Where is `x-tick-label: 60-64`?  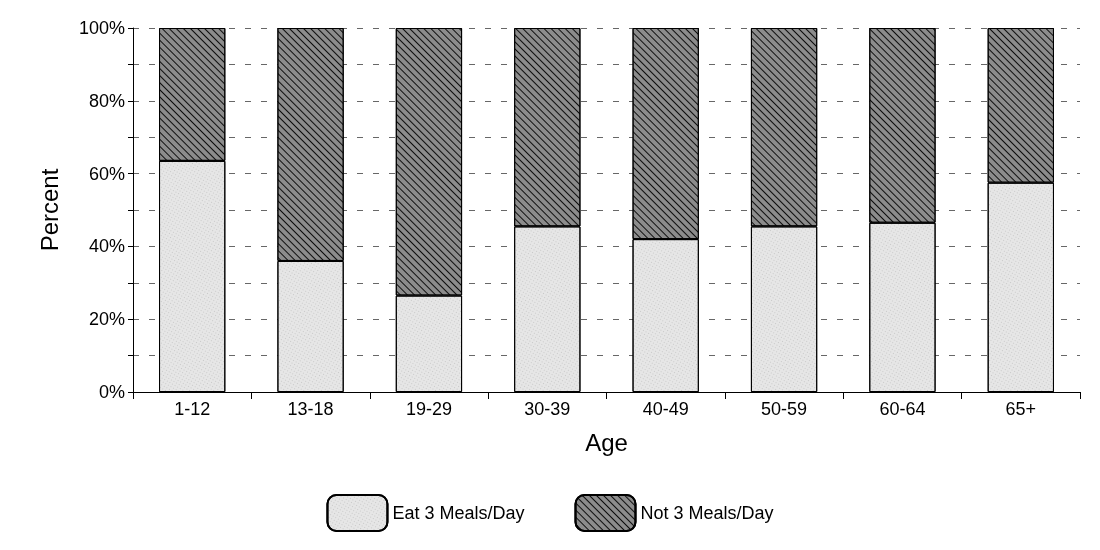
x-tick-label: 60-64 is located at coordinates (902, 409).